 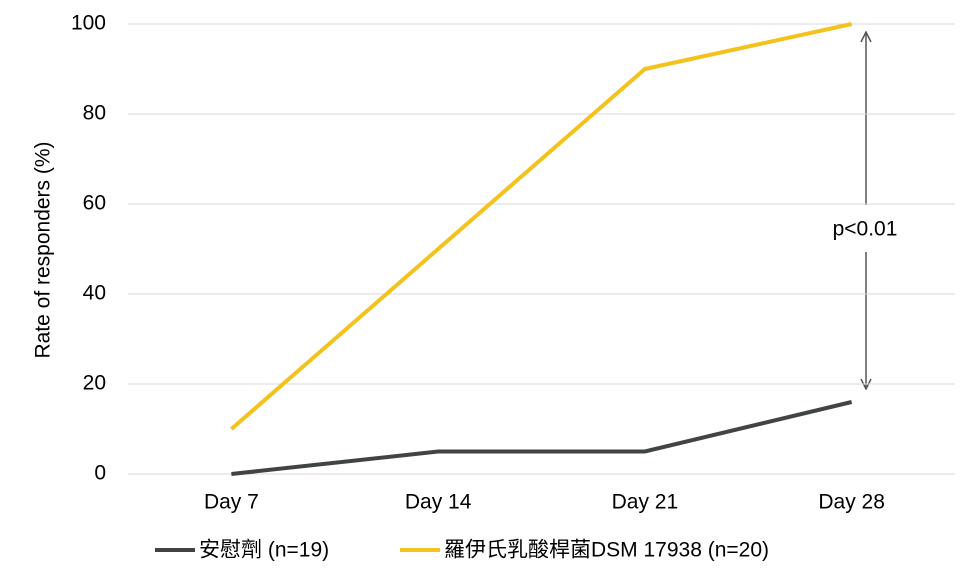 I want to click on y-axis-title: Rate of responders (%), so click(x=43, y=249).